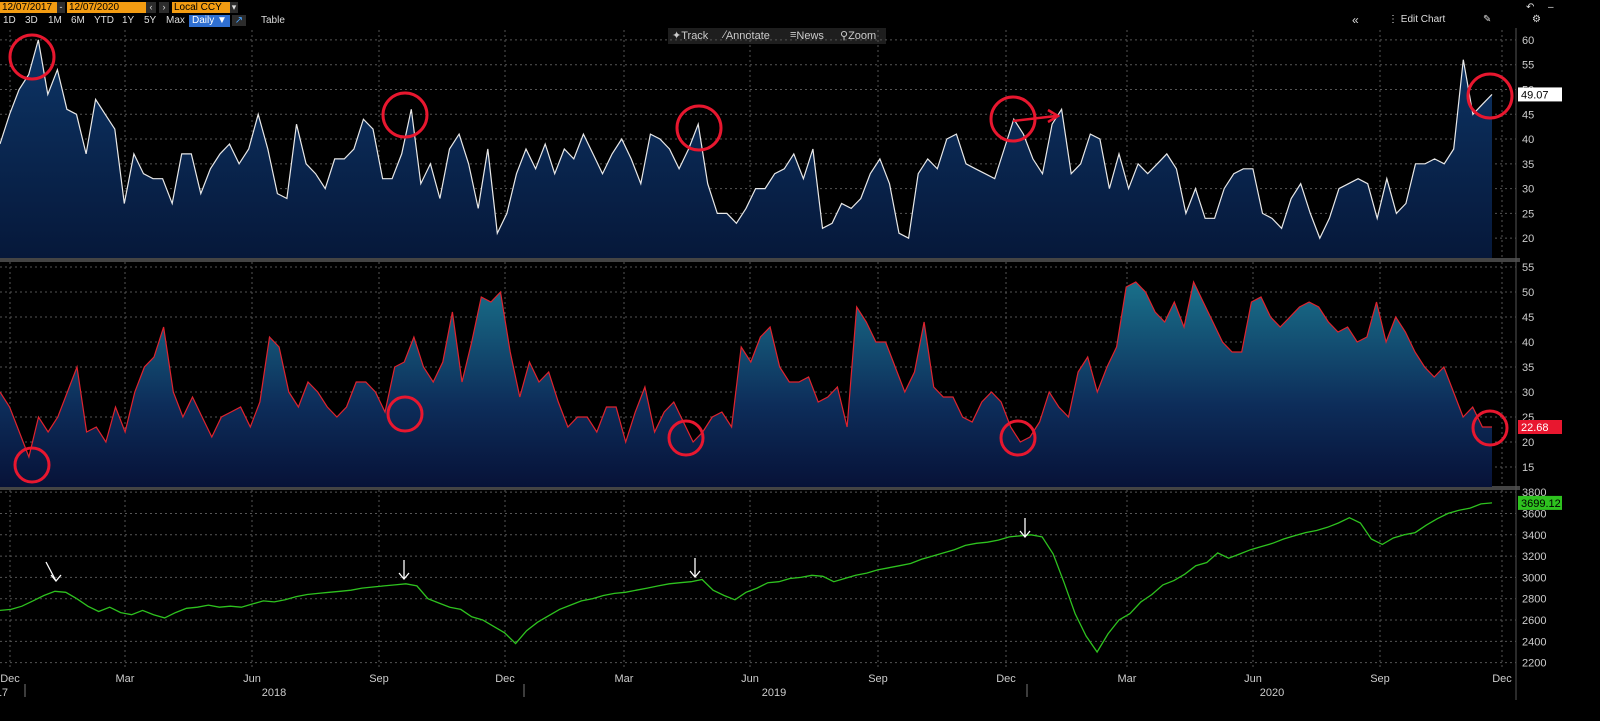  I want to click on currency-dropdown-icon: ▾, so click(234, 7).